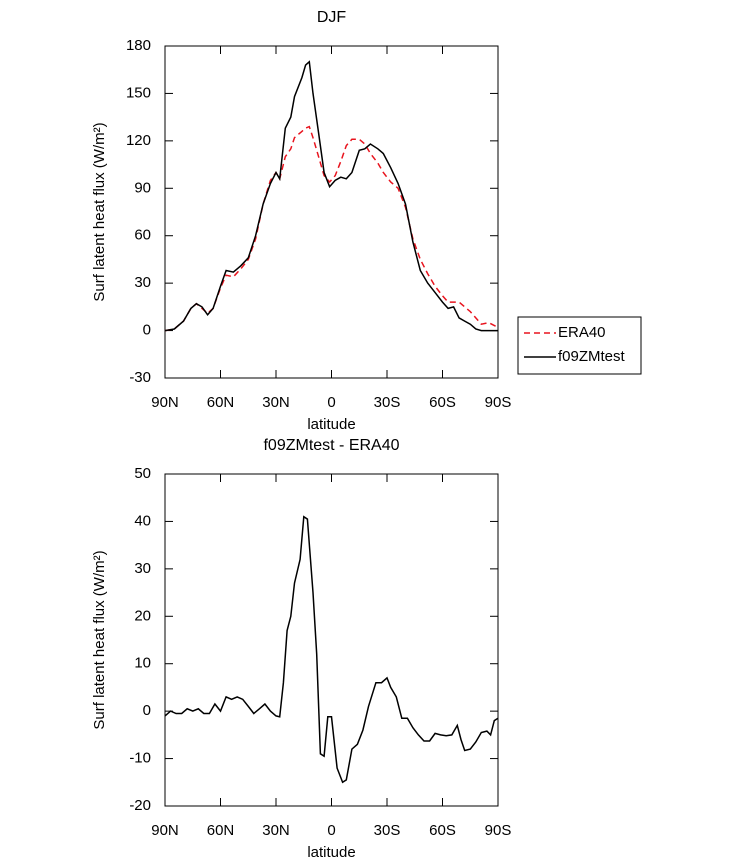 The width and height of the screenshot is (733, 866). I want to click on y-tick-label: 10, so click(142, 663).